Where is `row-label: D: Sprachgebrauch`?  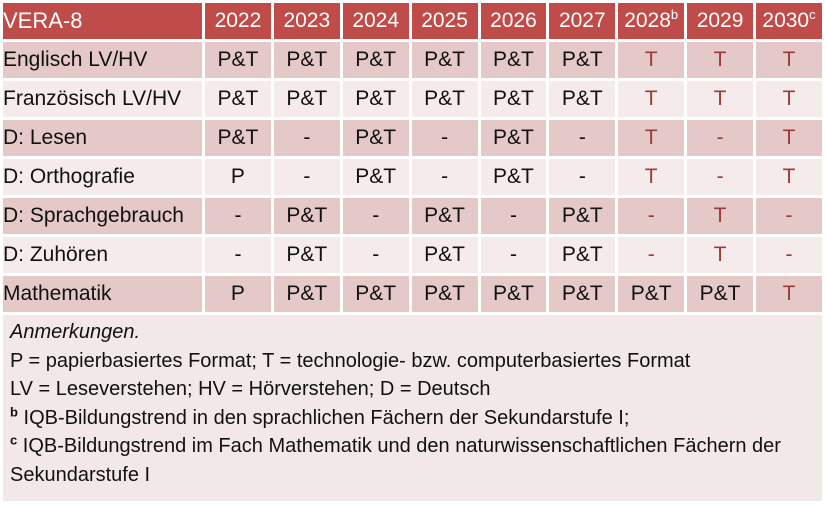
row-label: D: Sprachgebrauch is located at coordinates (102, 216).